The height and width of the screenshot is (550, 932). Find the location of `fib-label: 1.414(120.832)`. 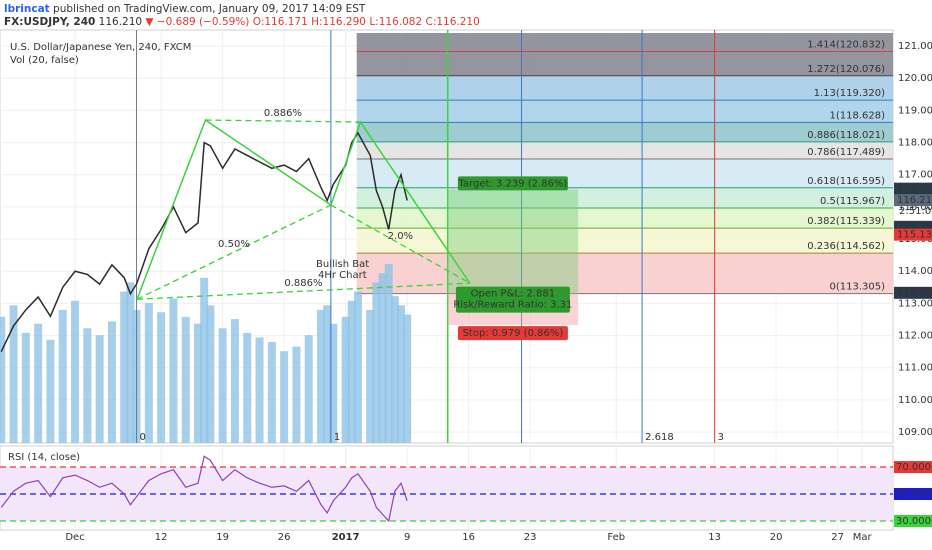

fib-label: 1.414(120.832) is located at coordinates (846, 44).